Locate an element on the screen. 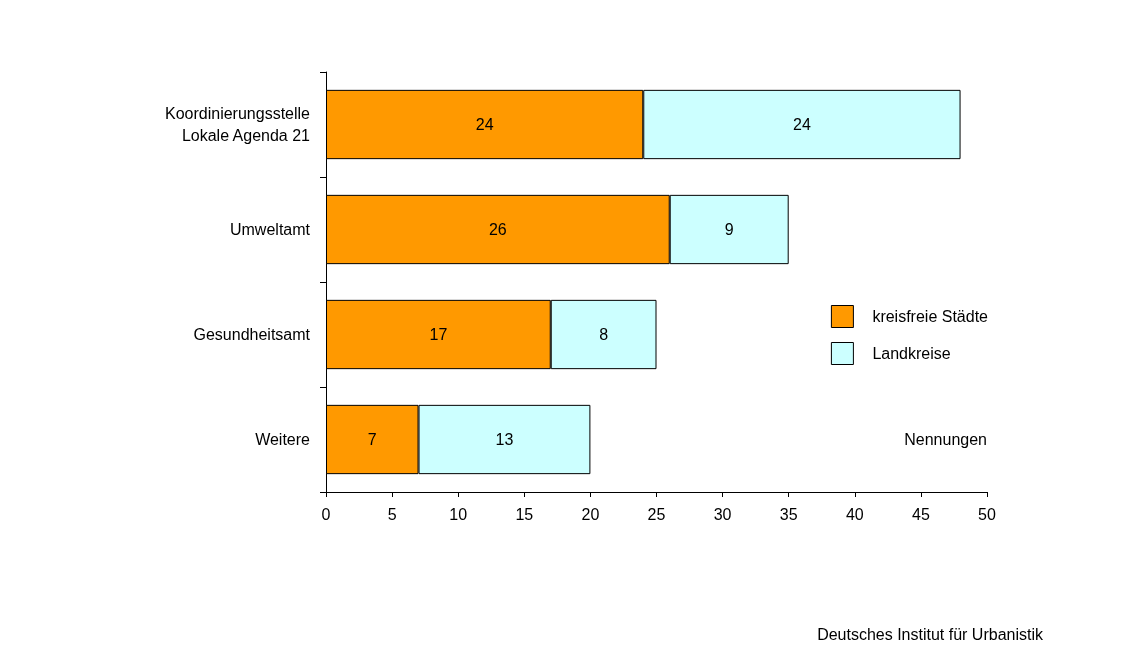  y-tick-label: Umweltamt is located at coordinates (270, 229).